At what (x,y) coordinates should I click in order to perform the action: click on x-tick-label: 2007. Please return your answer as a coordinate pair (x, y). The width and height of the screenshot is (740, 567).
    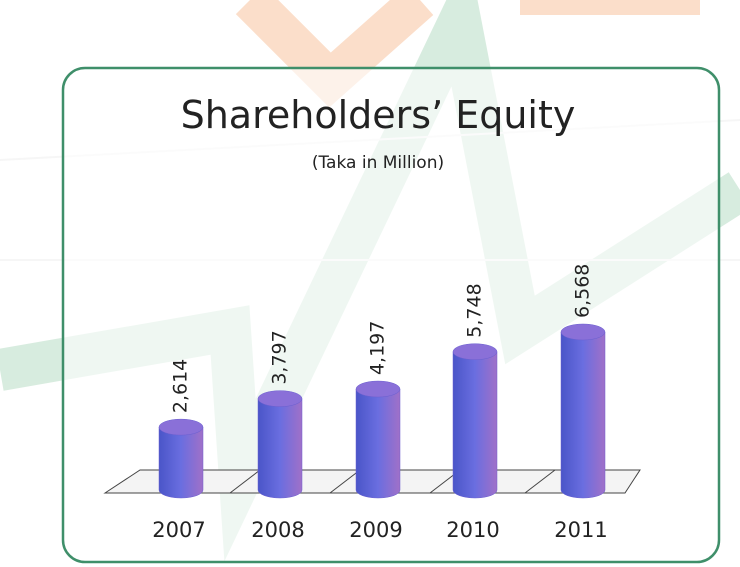
    Looking at the image, I should click on (178, 530).